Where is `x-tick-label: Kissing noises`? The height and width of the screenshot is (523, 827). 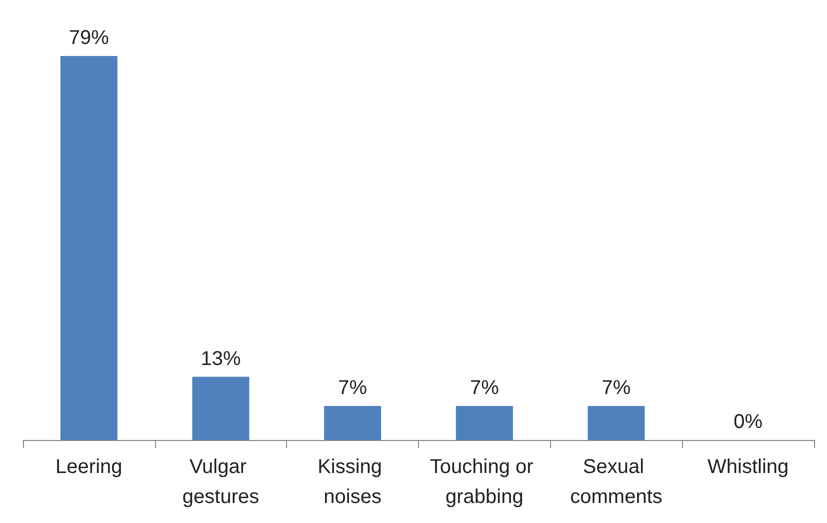 x-tick-label: Kissing noises is located at coordinates (353, 482).